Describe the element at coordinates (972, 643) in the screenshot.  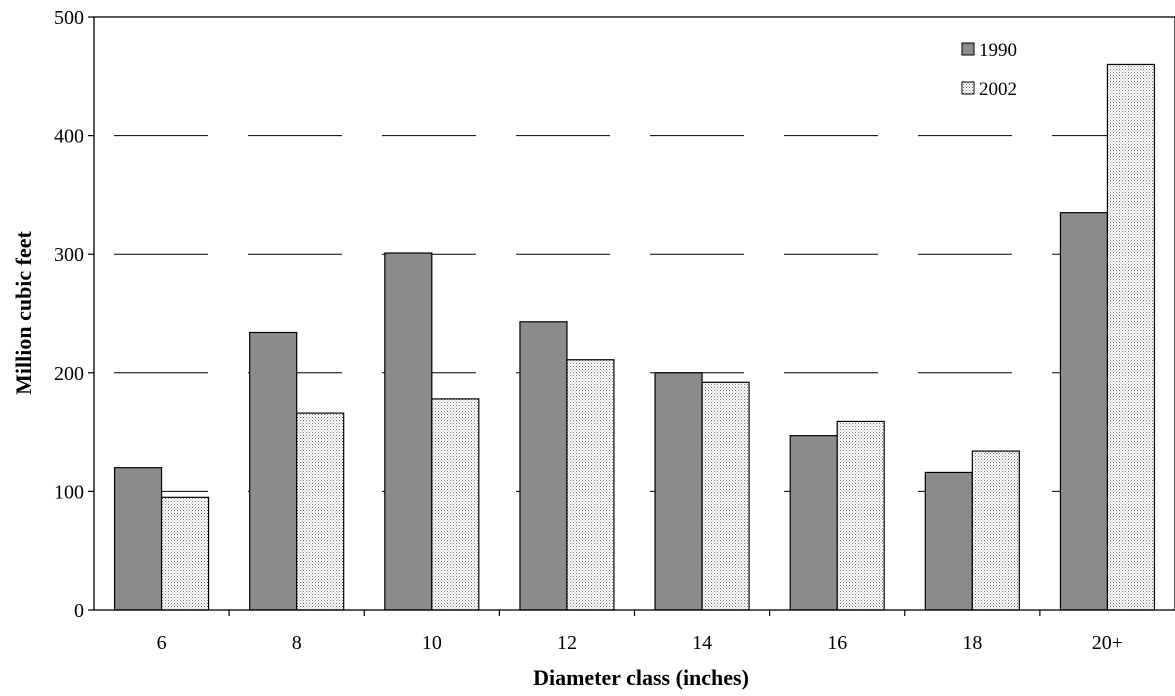
I see `x-tick-label-18: 18` at that location.